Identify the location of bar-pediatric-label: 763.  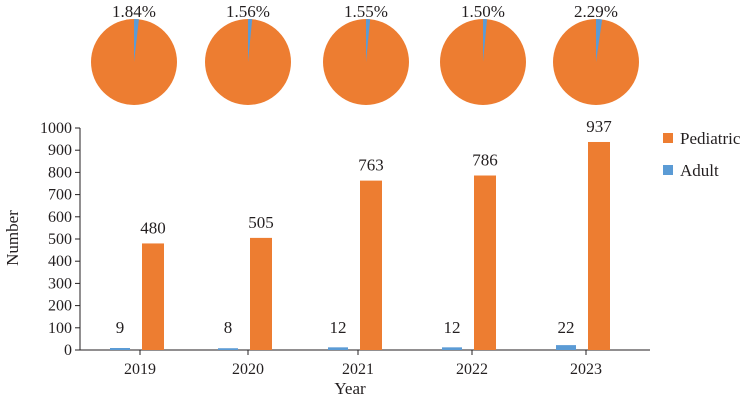
(371, 165).